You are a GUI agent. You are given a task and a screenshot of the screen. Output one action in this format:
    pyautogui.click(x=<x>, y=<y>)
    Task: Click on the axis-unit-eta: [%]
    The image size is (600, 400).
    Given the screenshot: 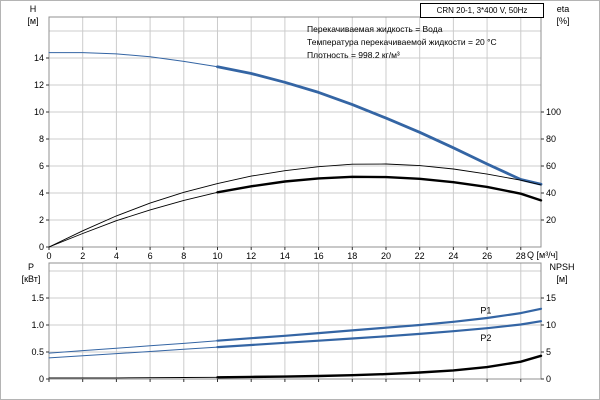 What is the action you would take?
    pyautogui.click(x=563, y=21)
    